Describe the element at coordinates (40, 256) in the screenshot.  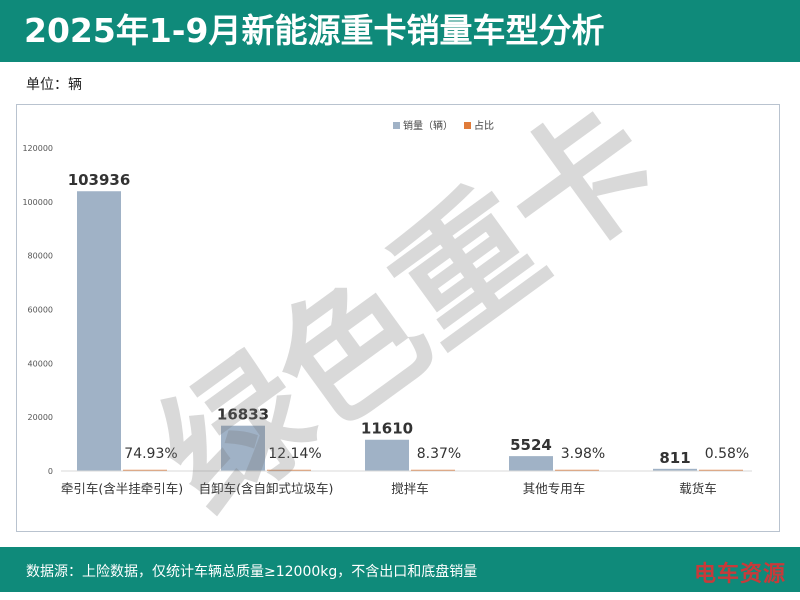
I see `y-tick-label: 80000` at that location.